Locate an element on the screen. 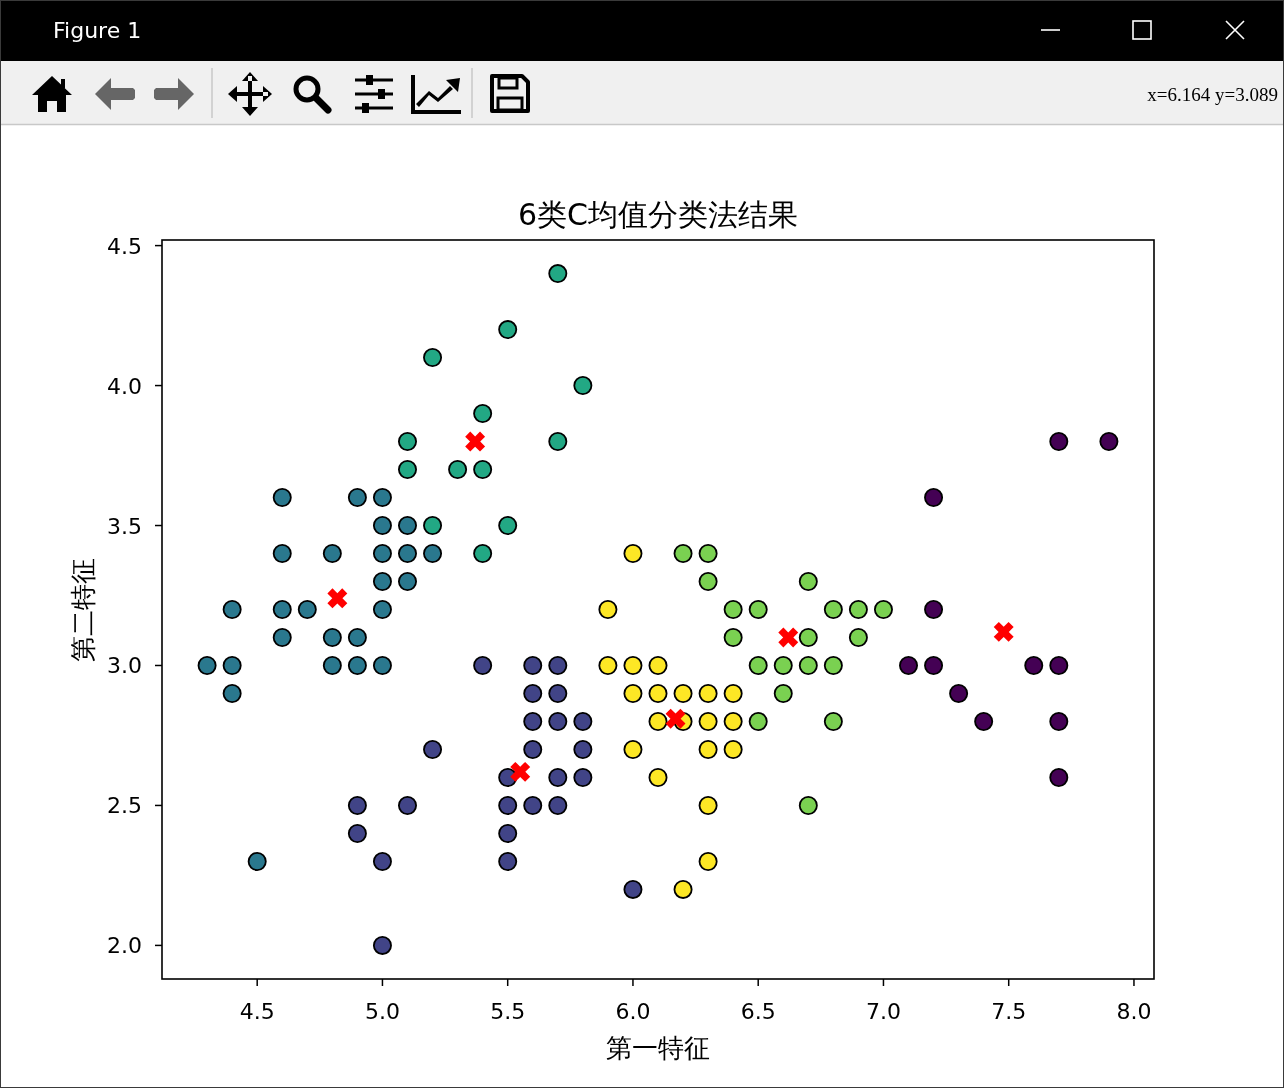 The width and height of the screenshot is (1284, 1088). y-tick-label: 2.0 is located at coordinates (124, 946).